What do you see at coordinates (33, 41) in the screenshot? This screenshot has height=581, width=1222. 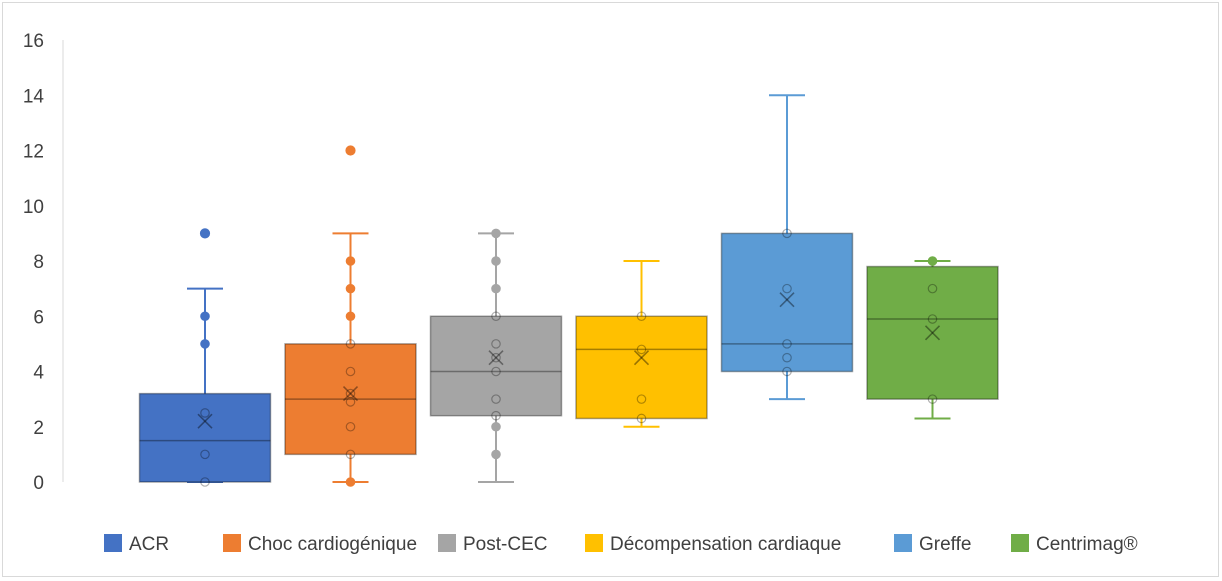 I see `y-tick-label: 16` at bounding box center [33, 41].